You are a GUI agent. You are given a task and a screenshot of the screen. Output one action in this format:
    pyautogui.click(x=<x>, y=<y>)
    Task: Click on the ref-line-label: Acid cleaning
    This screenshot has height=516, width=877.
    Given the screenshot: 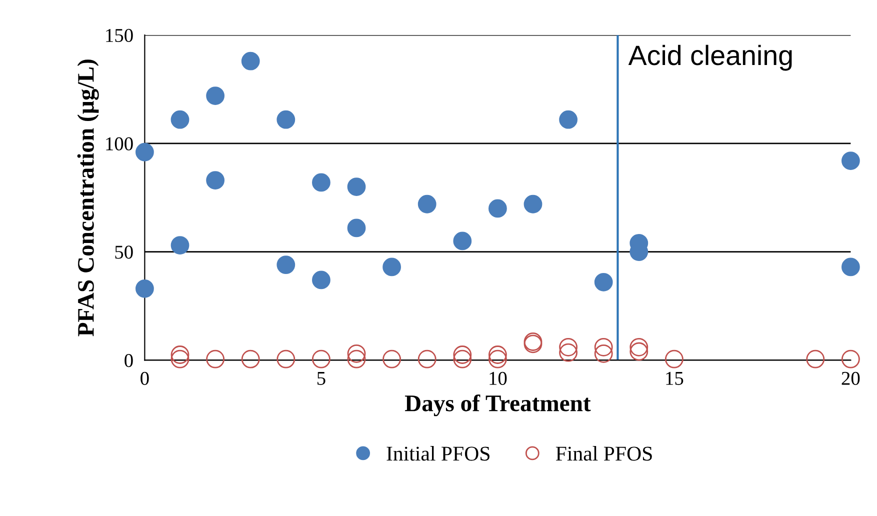 What is the action you would take?
    pyautogui.click(x=710, y=57)
    